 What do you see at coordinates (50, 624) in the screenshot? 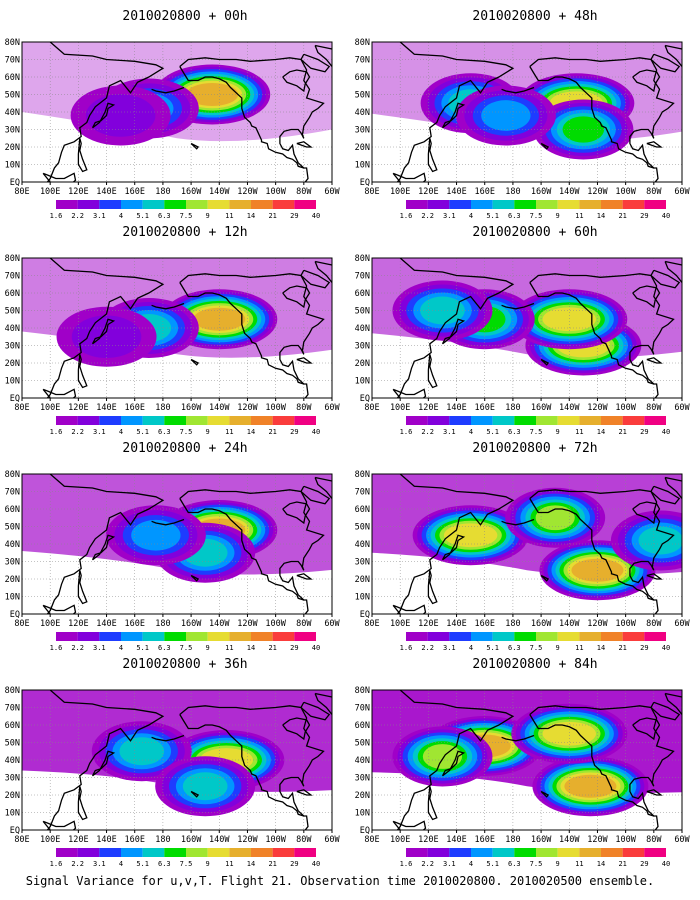
I see `lon-tick-label: 100E` at bounding box center [50, 624].